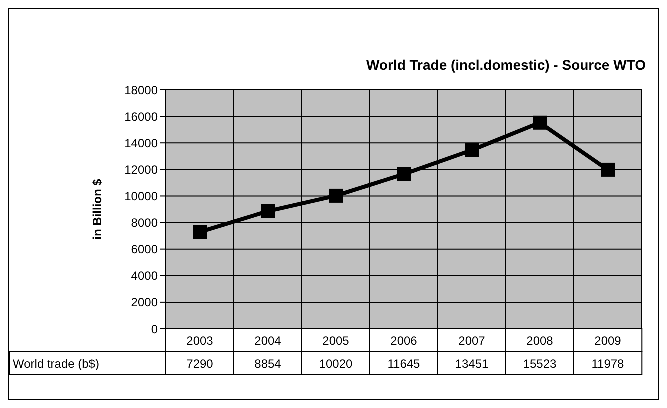  I want to click on data-label: 8854, so click(268, 364).